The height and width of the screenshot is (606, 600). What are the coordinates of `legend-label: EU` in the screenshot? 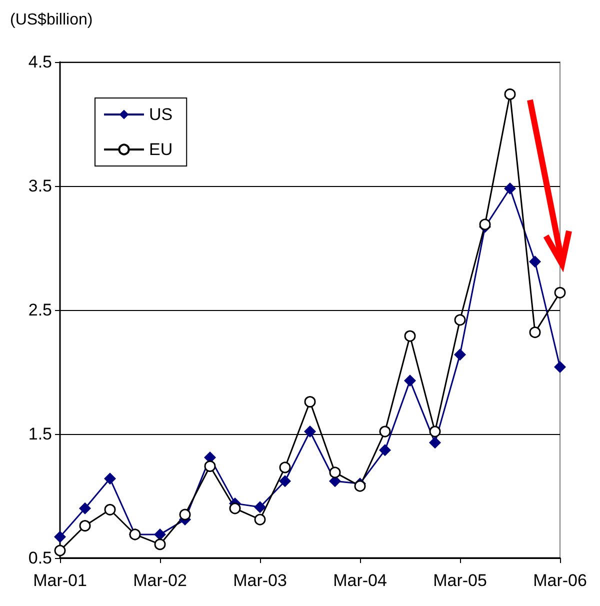 It's located at (161, 149).